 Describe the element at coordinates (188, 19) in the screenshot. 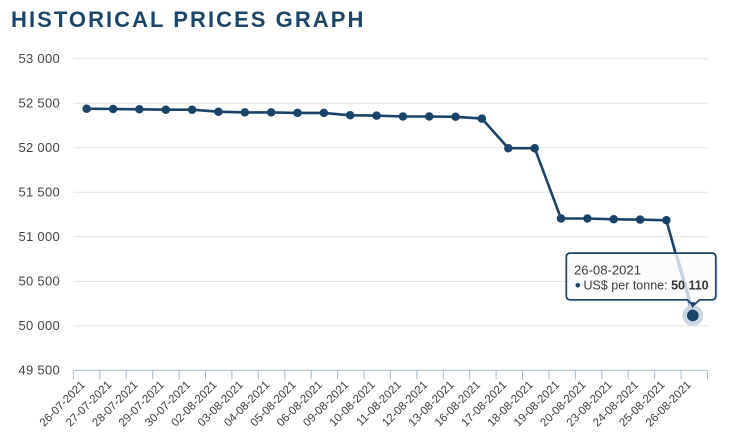

I see `svg-text: HISTORICAL PRICES GRAPH` at that location.